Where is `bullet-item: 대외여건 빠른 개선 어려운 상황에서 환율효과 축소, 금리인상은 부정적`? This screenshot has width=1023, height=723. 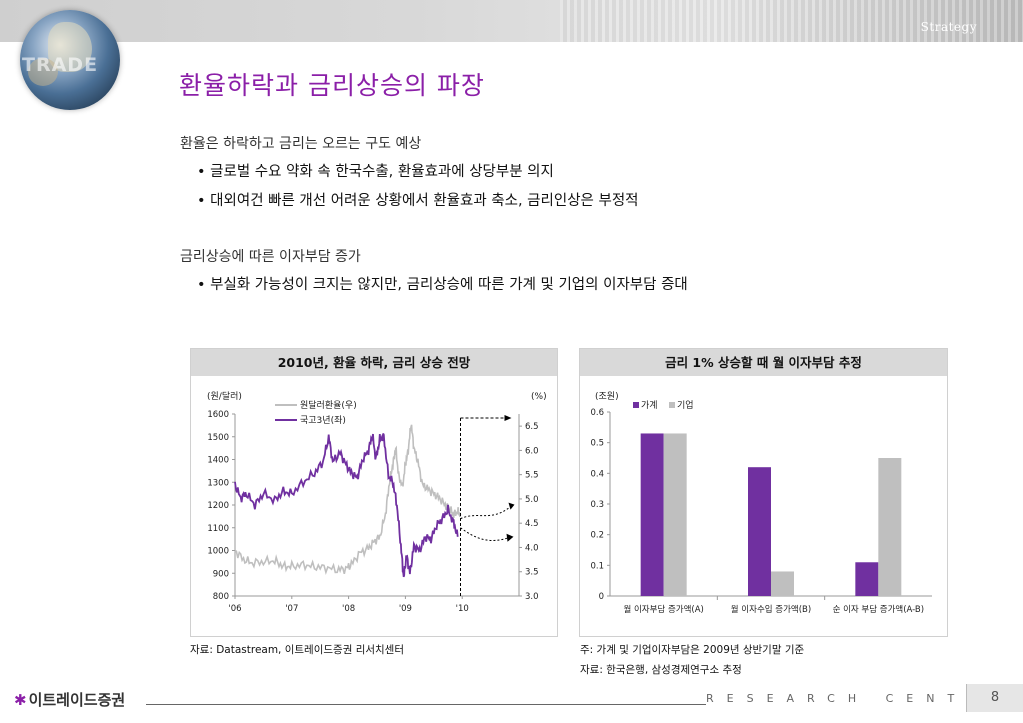
bullet-item: 대외여건 빠른 개선 어려운 상황에서 환율효과 축소, 금리인상은 부정적 is located at coordinates (409, 201).